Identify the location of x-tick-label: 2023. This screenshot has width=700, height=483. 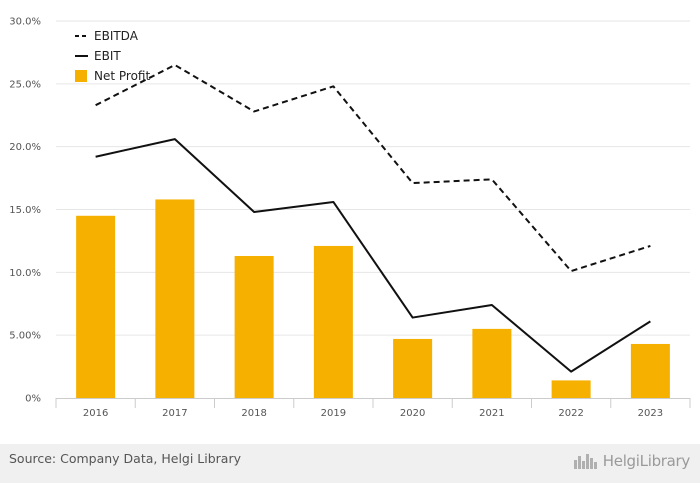
(650, 413).